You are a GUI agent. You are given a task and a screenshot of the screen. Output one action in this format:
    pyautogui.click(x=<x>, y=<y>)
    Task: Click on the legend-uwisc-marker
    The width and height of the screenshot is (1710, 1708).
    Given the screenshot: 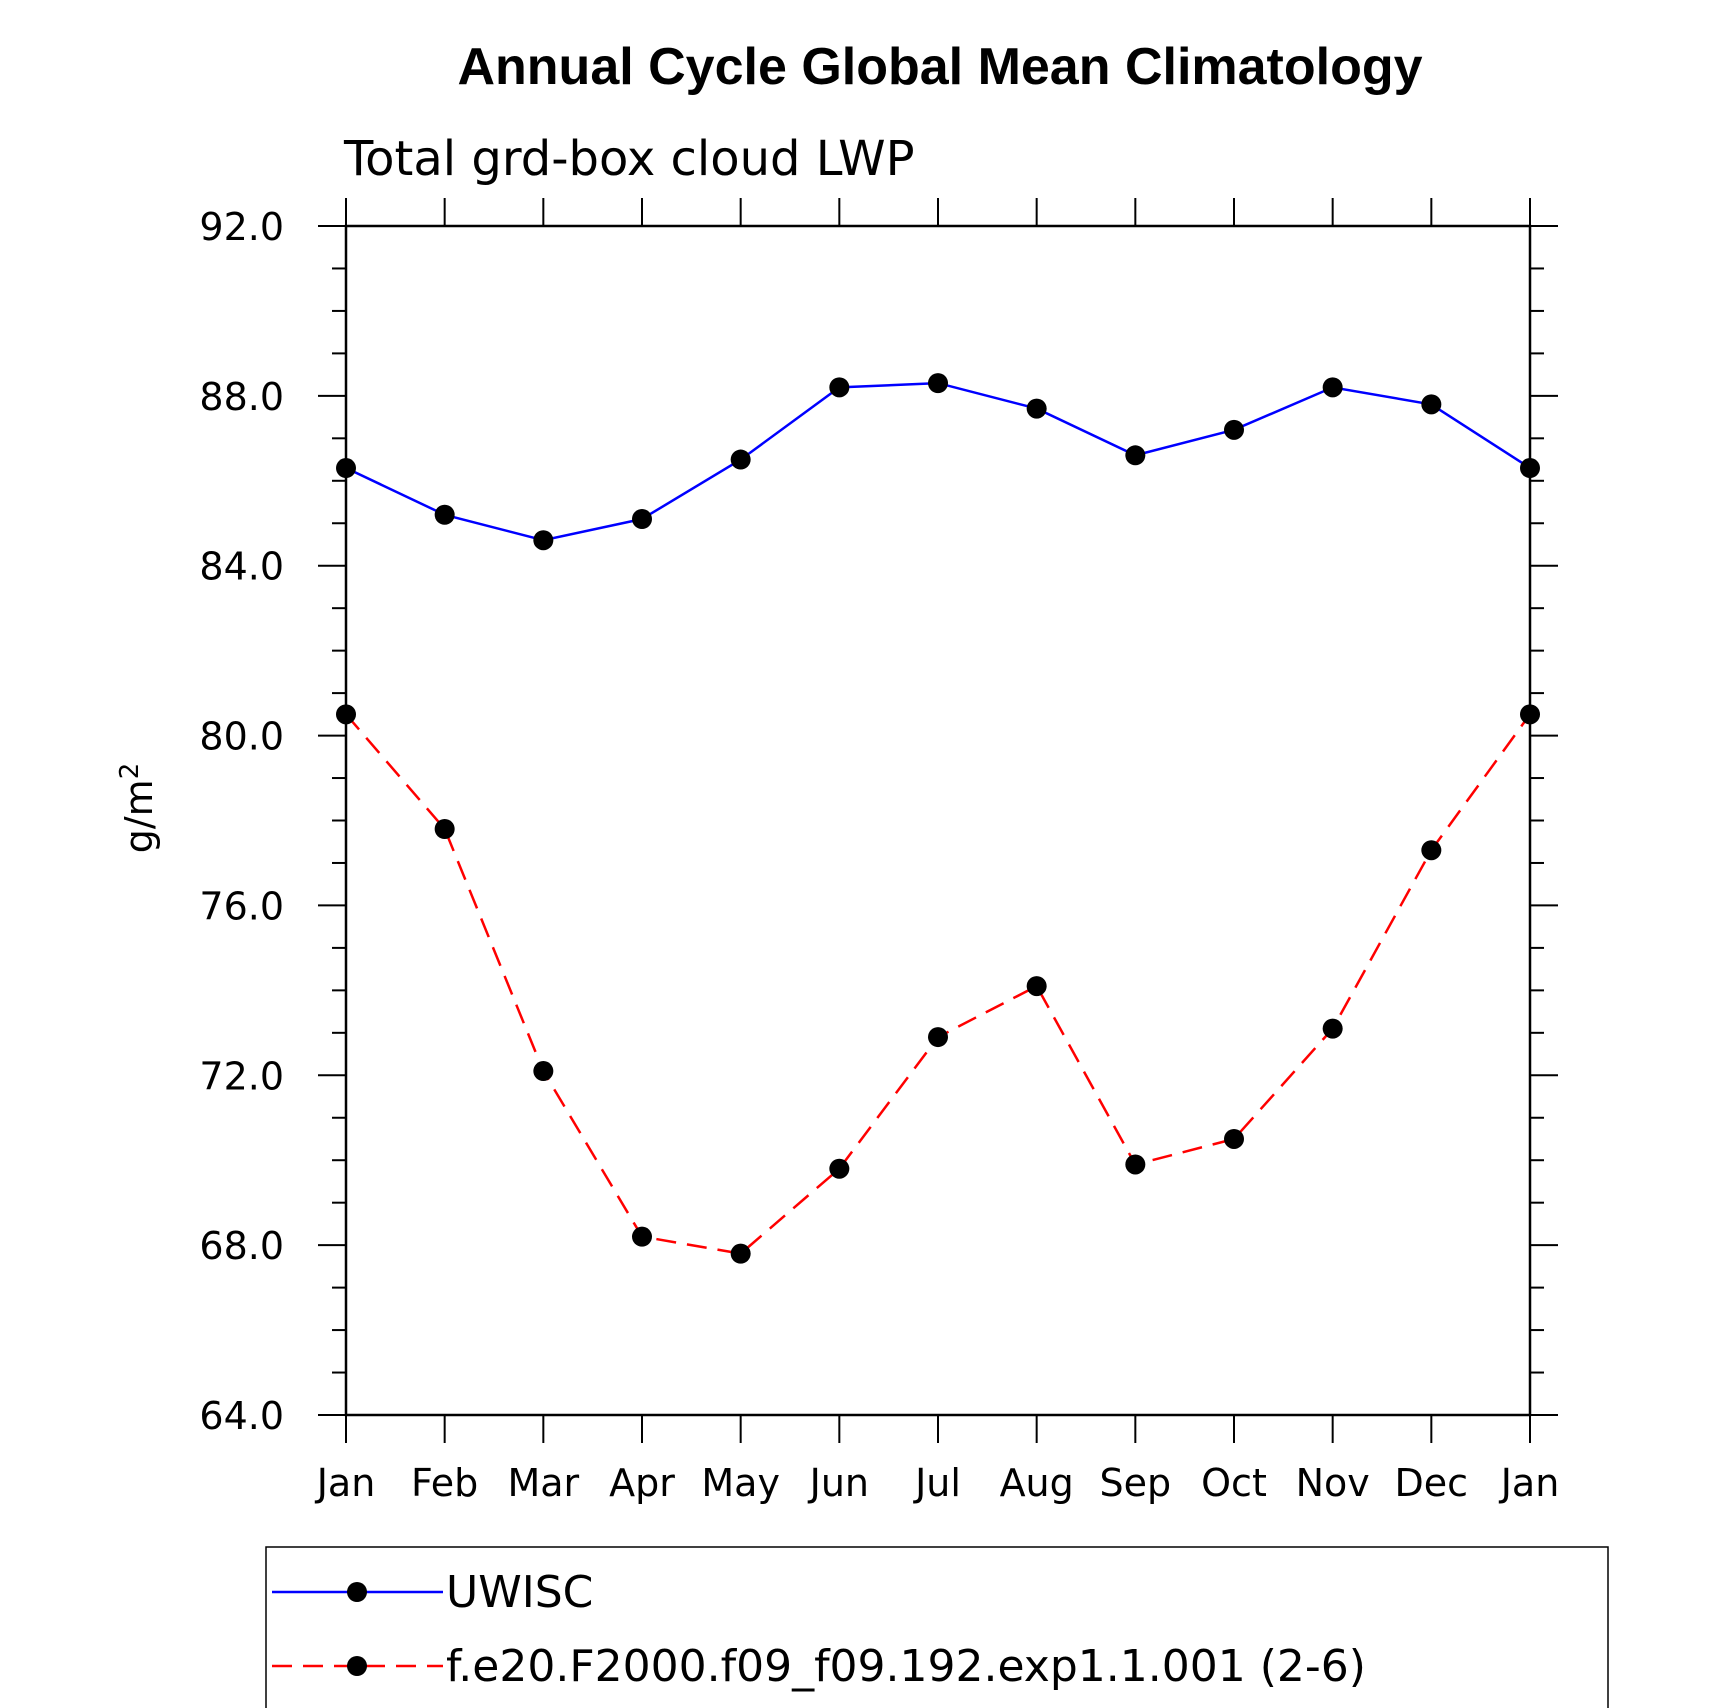 What is the action you would take?
    pyautogui.click(x=357, y=1592)
    